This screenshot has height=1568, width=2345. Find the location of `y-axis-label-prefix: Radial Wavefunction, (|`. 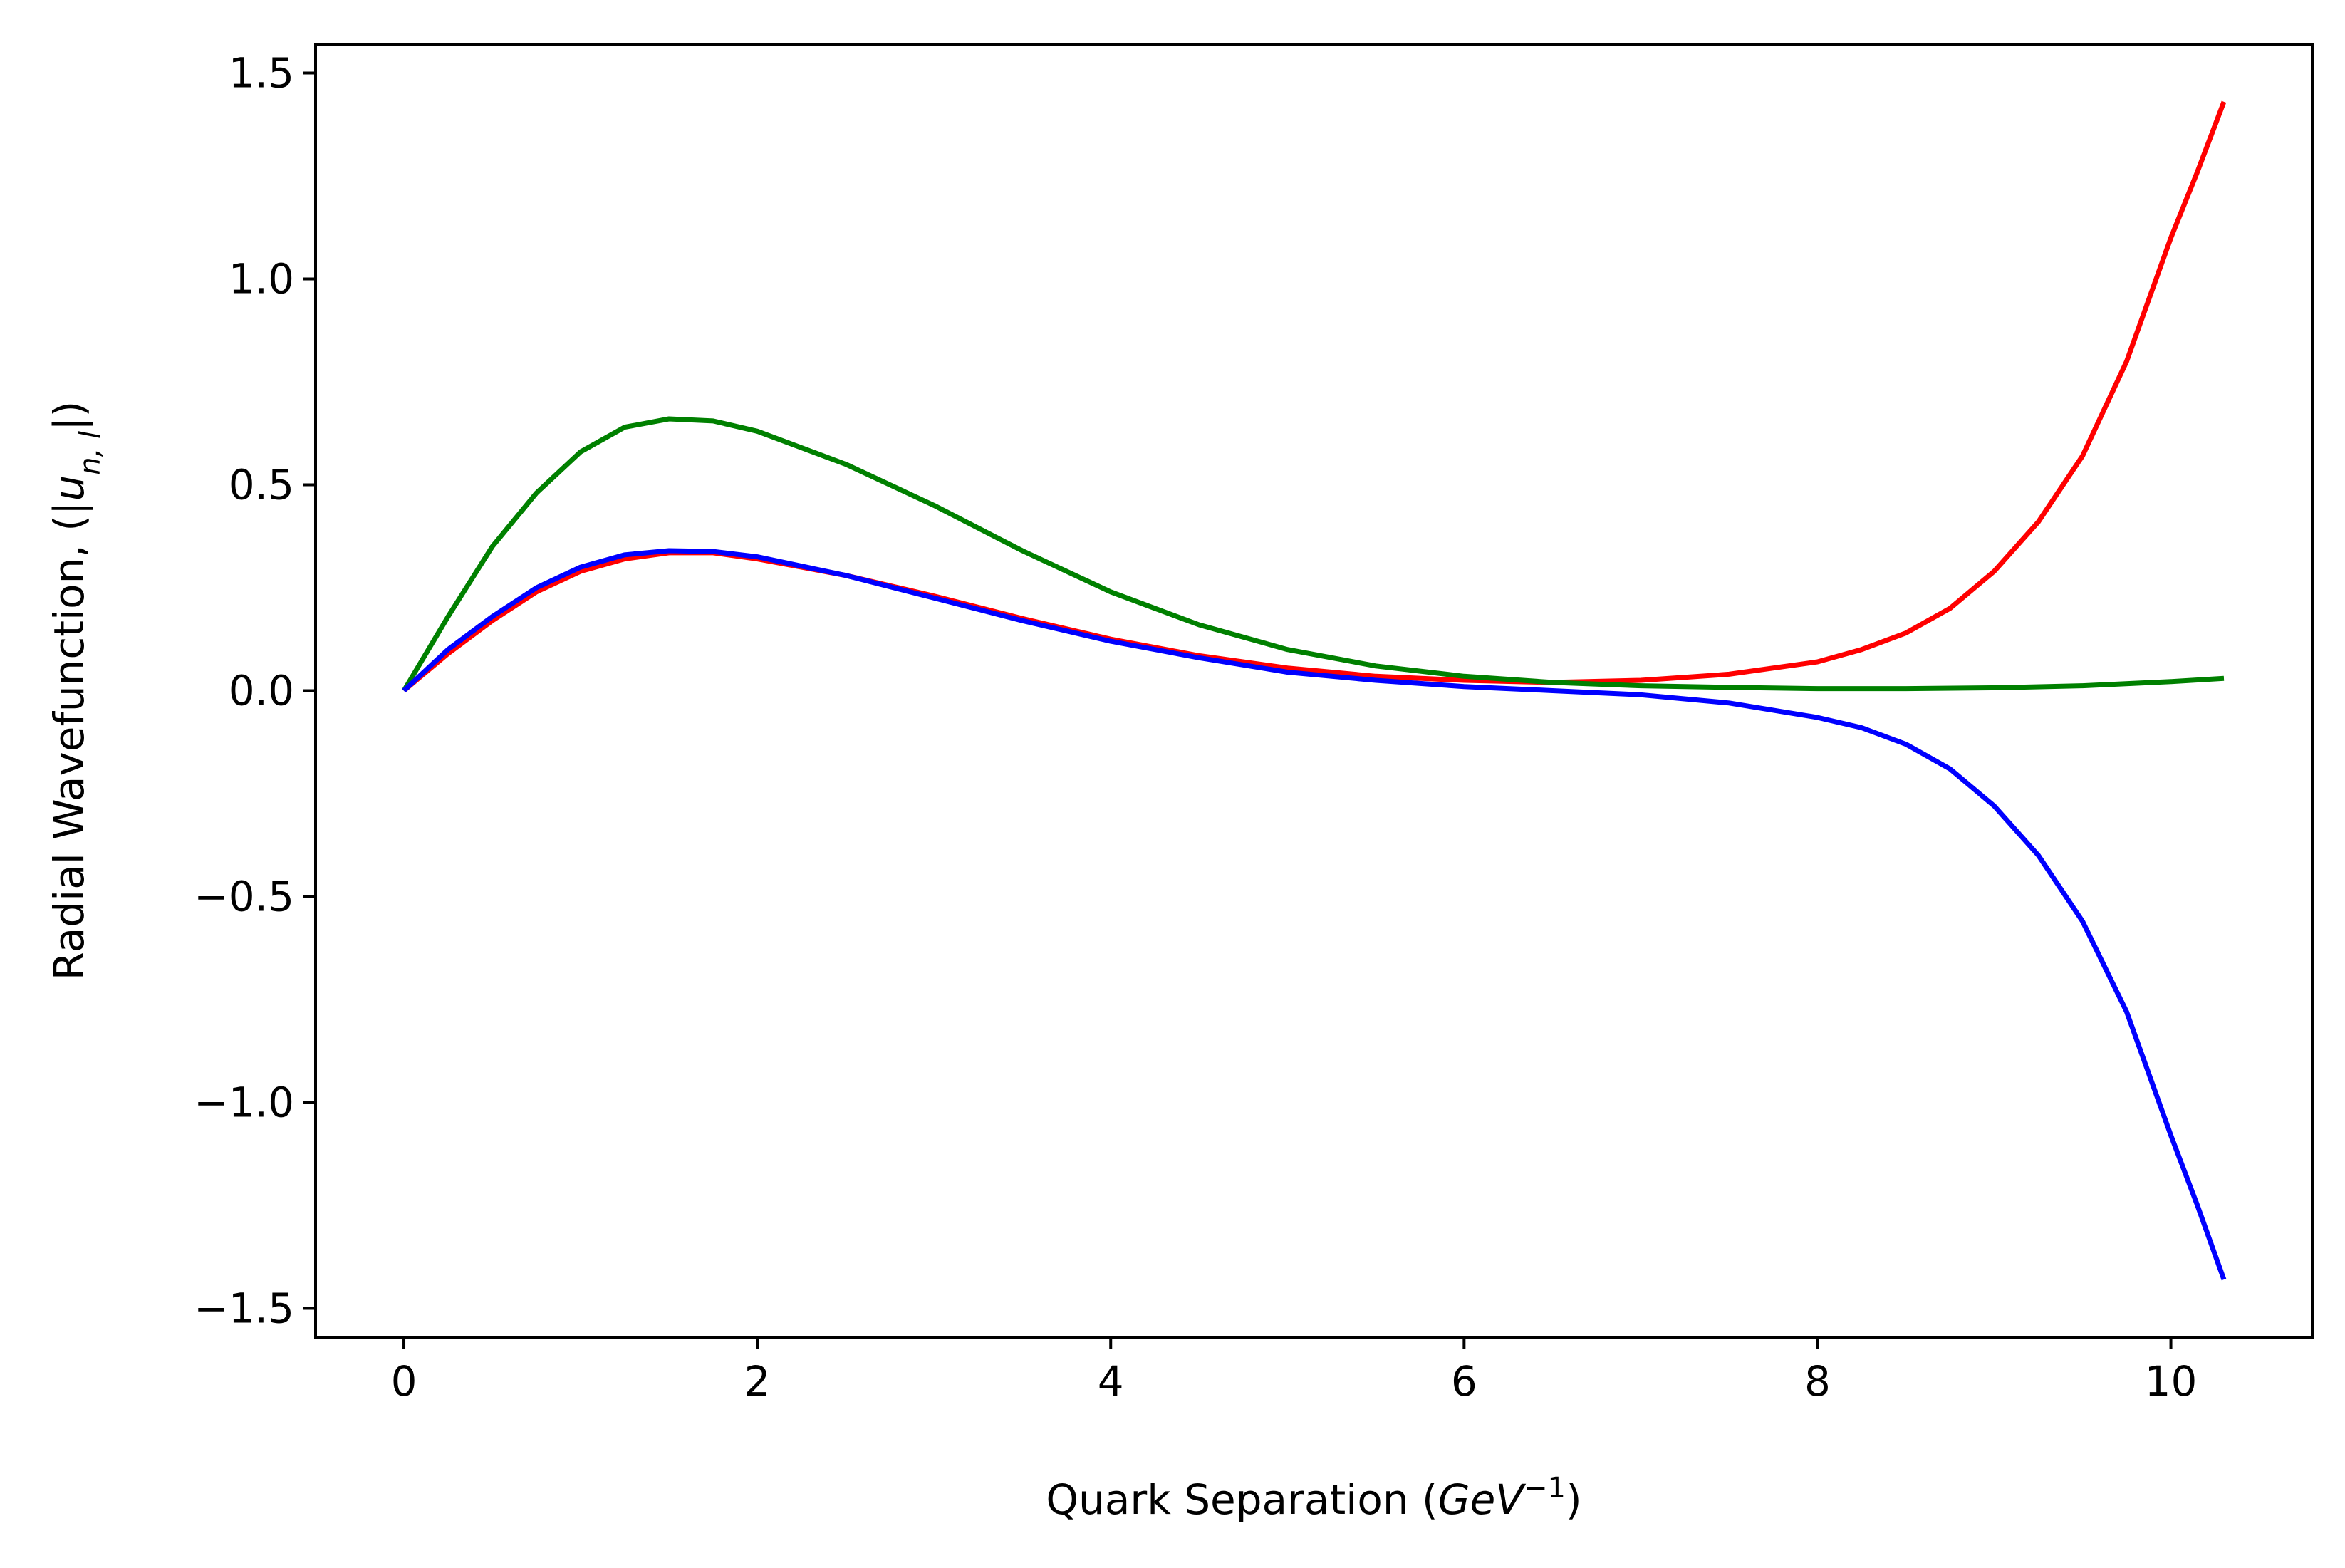

y-axis-label-prefix: Radial Wavefunction, (| is located at coordinates (69, 741).